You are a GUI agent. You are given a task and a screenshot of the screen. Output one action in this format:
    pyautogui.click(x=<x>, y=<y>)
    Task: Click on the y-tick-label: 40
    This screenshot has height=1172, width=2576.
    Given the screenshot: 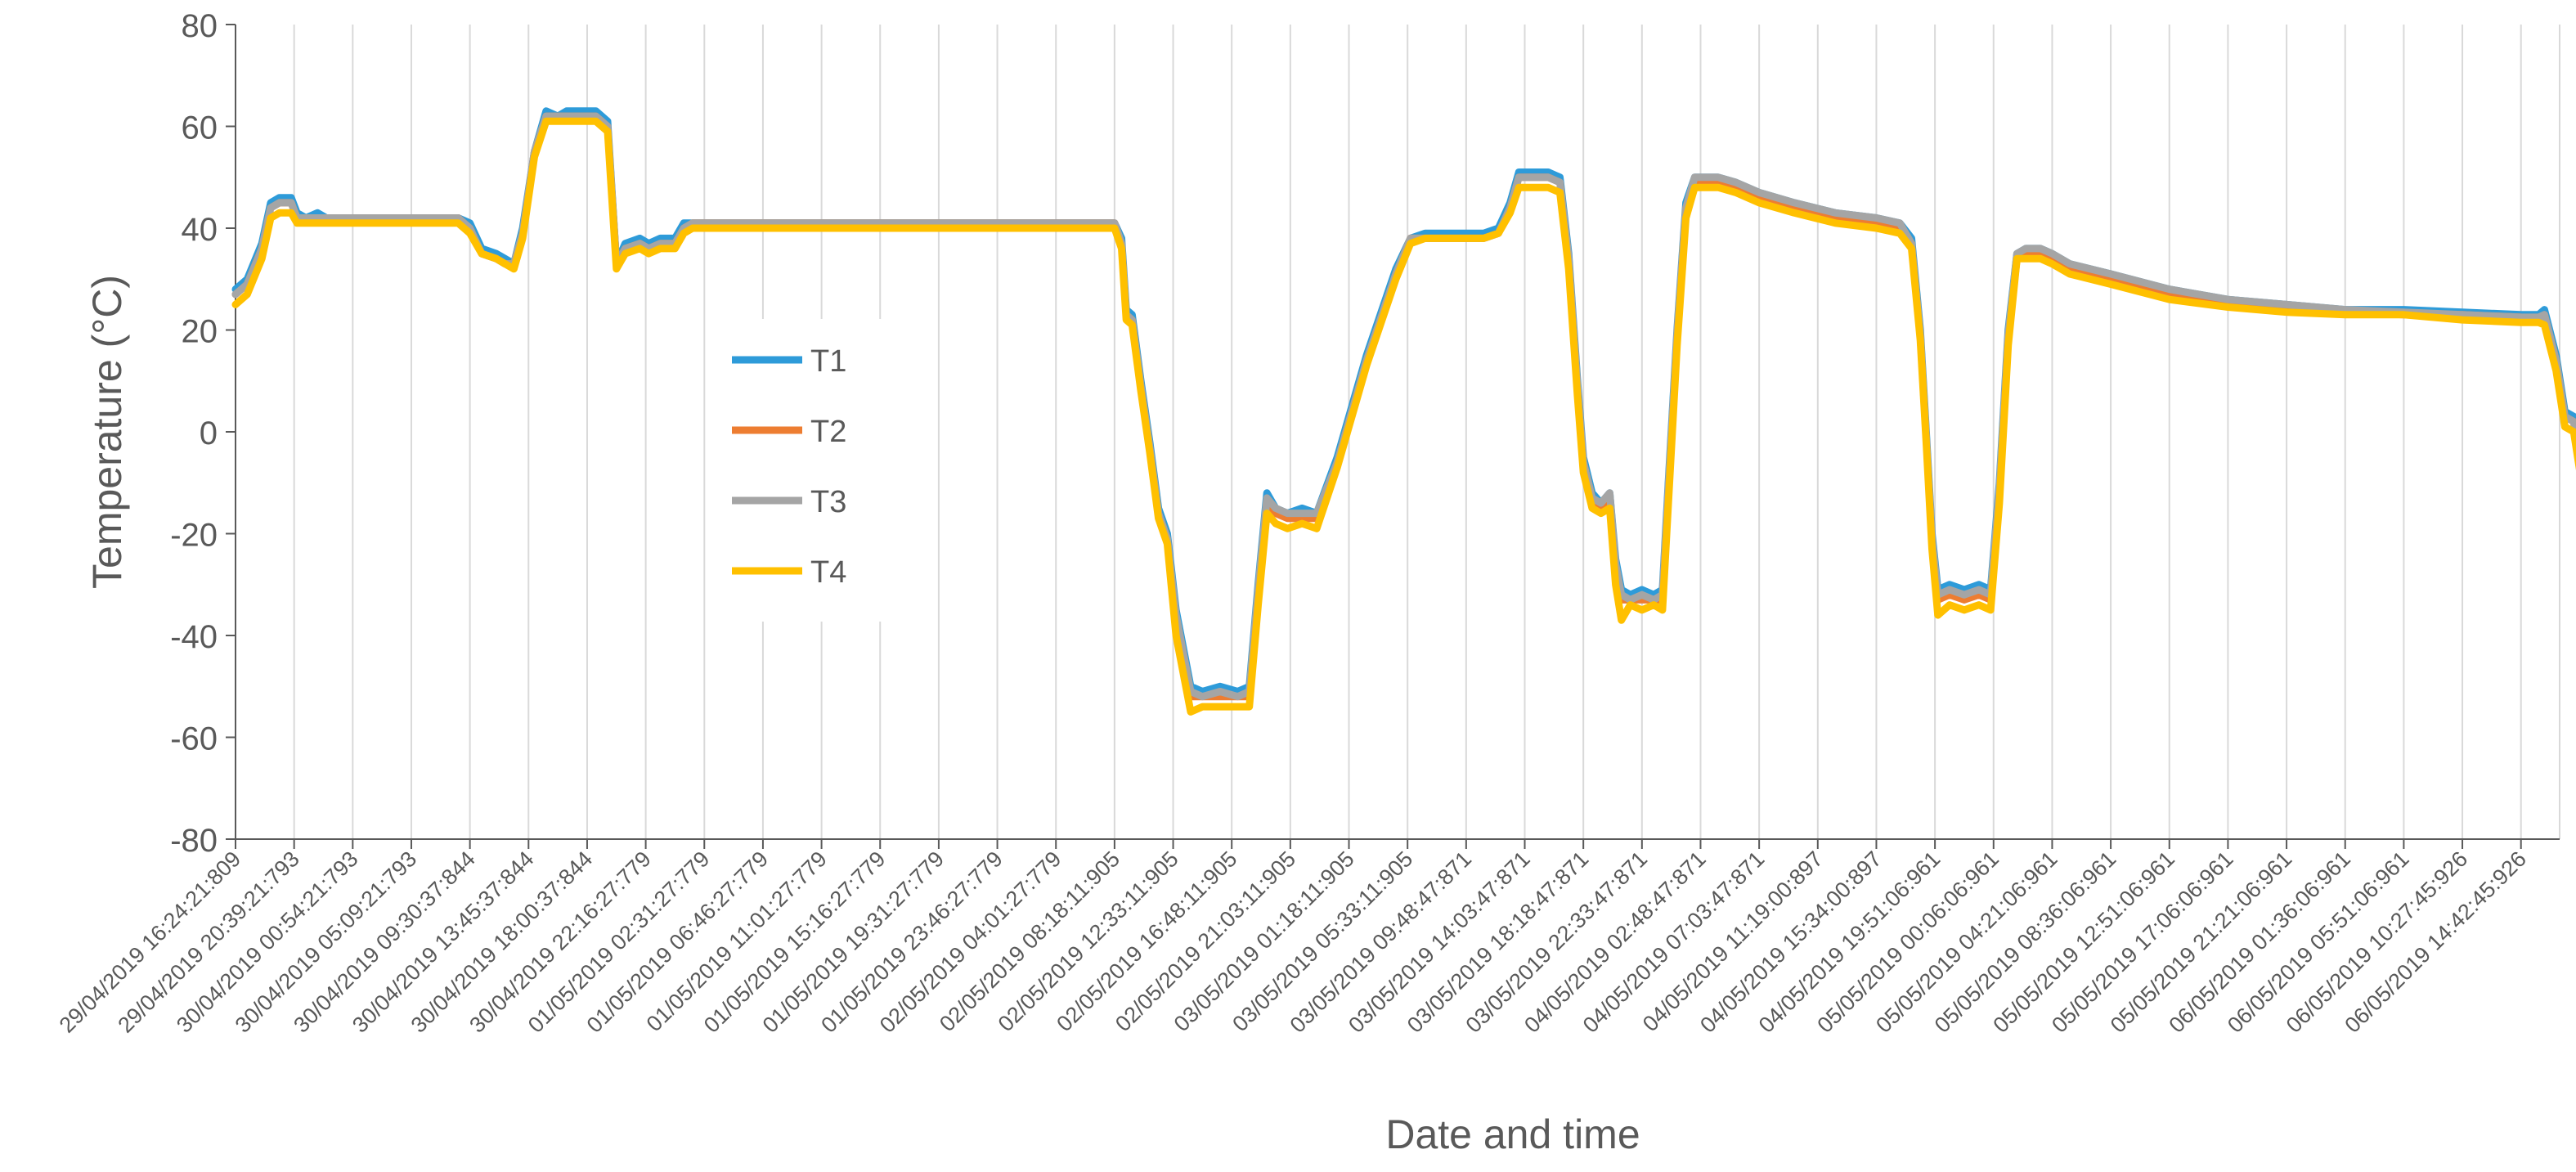 What is the action you would take?
    pyautogui.click(x=200, y=230)
    